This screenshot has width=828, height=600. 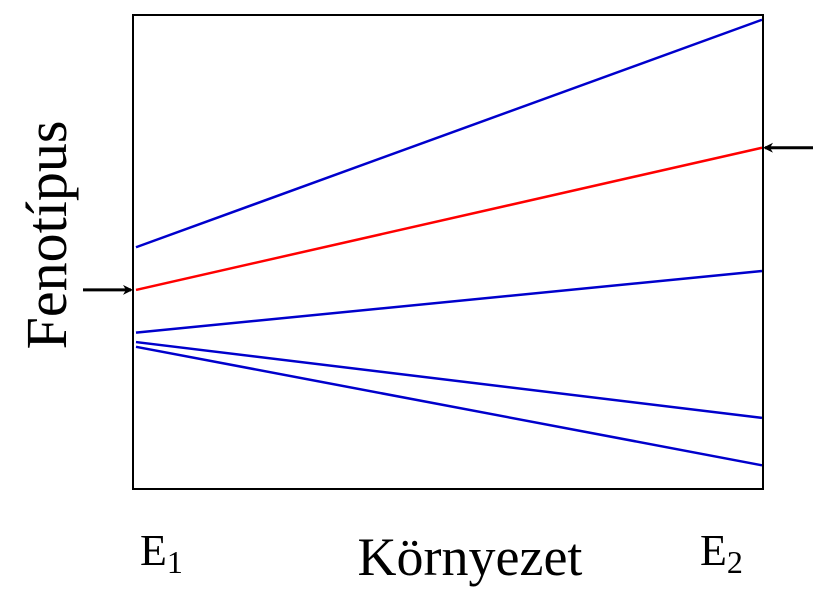 I want to click on y-axis-label: Fenotípus, so click(x=46, y=235).